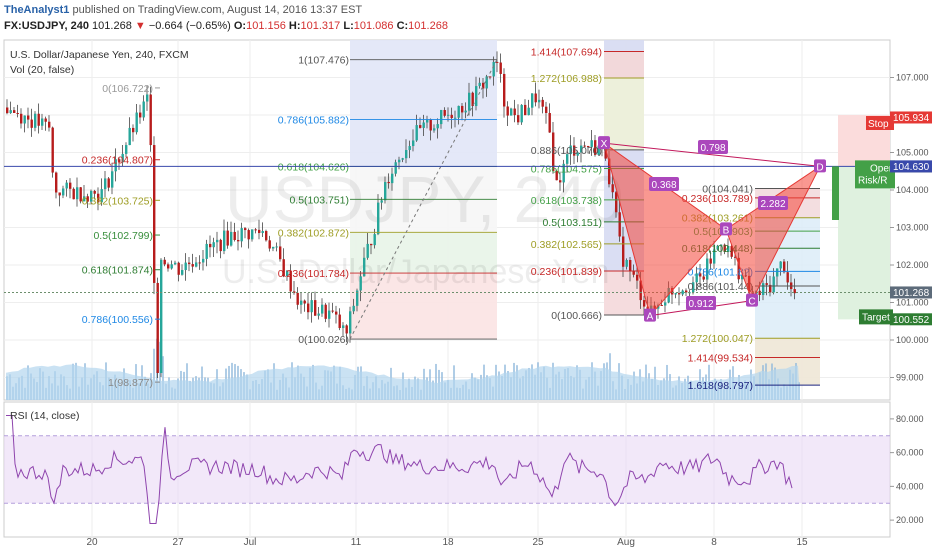 The height and width of the screenshot is (550, 932). What do you see at coordinates (911, 118) in the screenshot?
I see `price-tag-label: 105.934` at bounding box center [911, 118].